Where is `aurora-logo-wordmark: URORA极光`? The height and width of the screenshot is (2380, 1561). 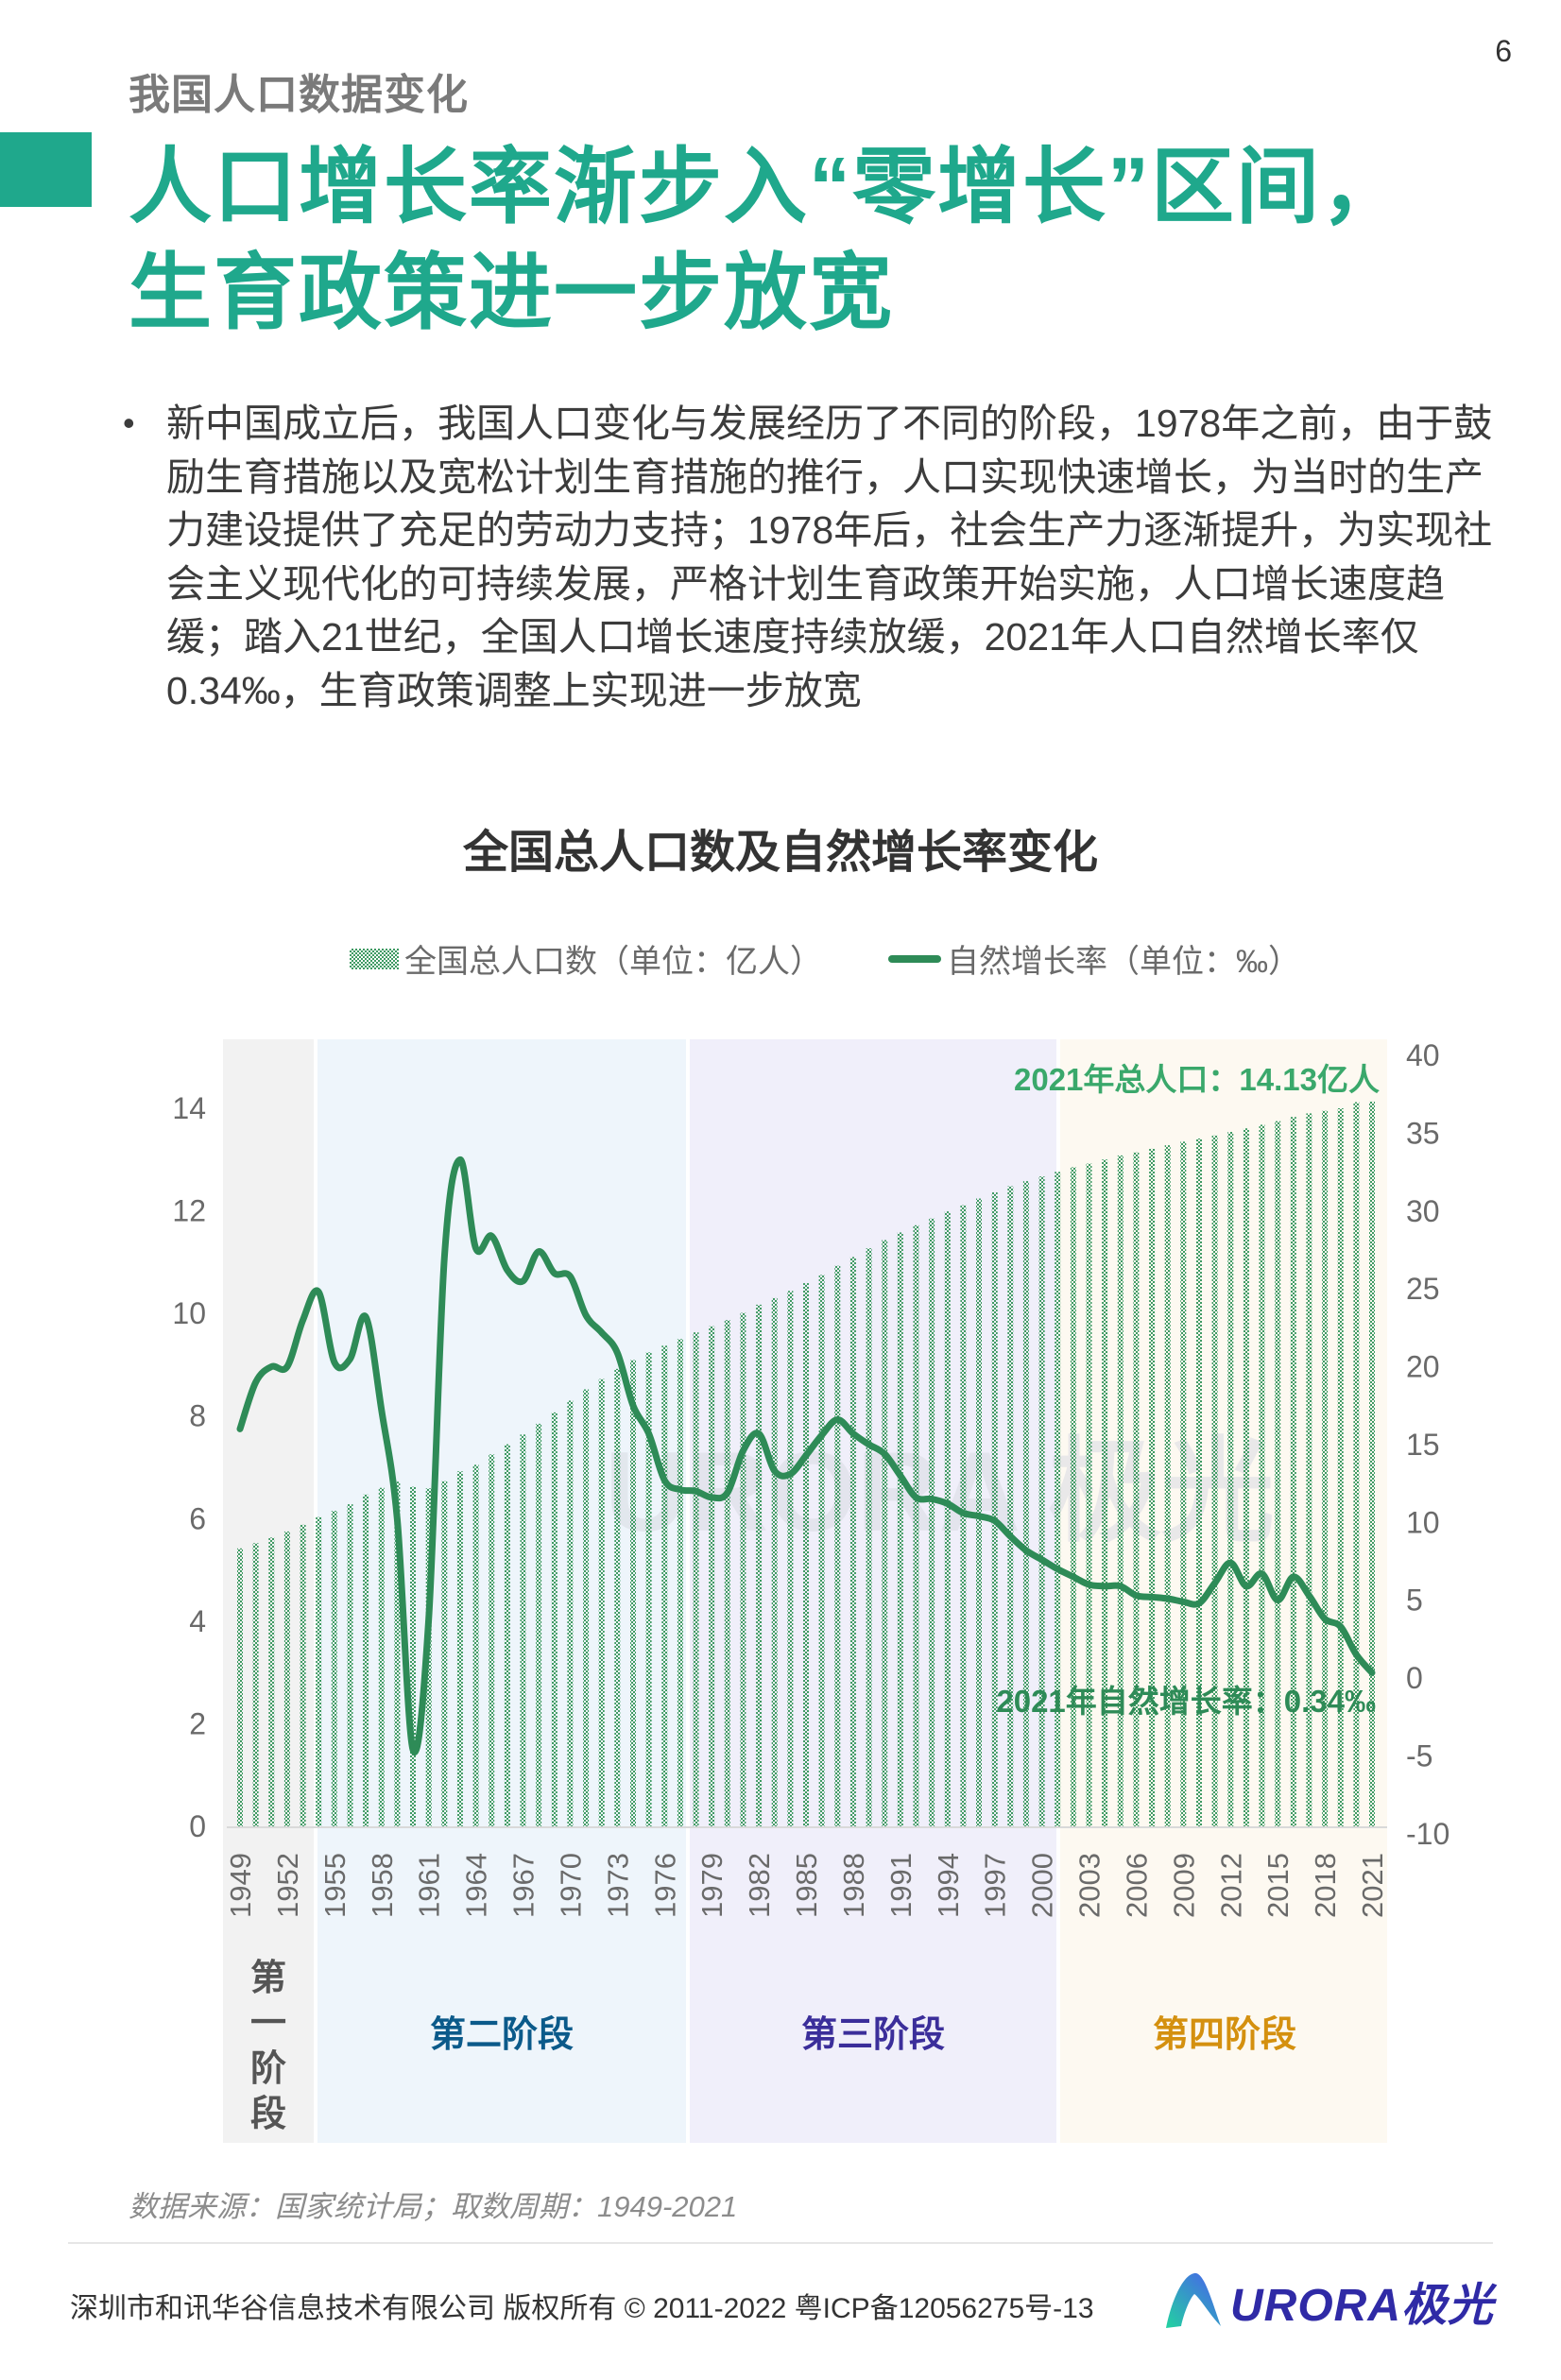
aurora-logo-wordmark: URORA极光 is located at coordinates (1362, 2306).